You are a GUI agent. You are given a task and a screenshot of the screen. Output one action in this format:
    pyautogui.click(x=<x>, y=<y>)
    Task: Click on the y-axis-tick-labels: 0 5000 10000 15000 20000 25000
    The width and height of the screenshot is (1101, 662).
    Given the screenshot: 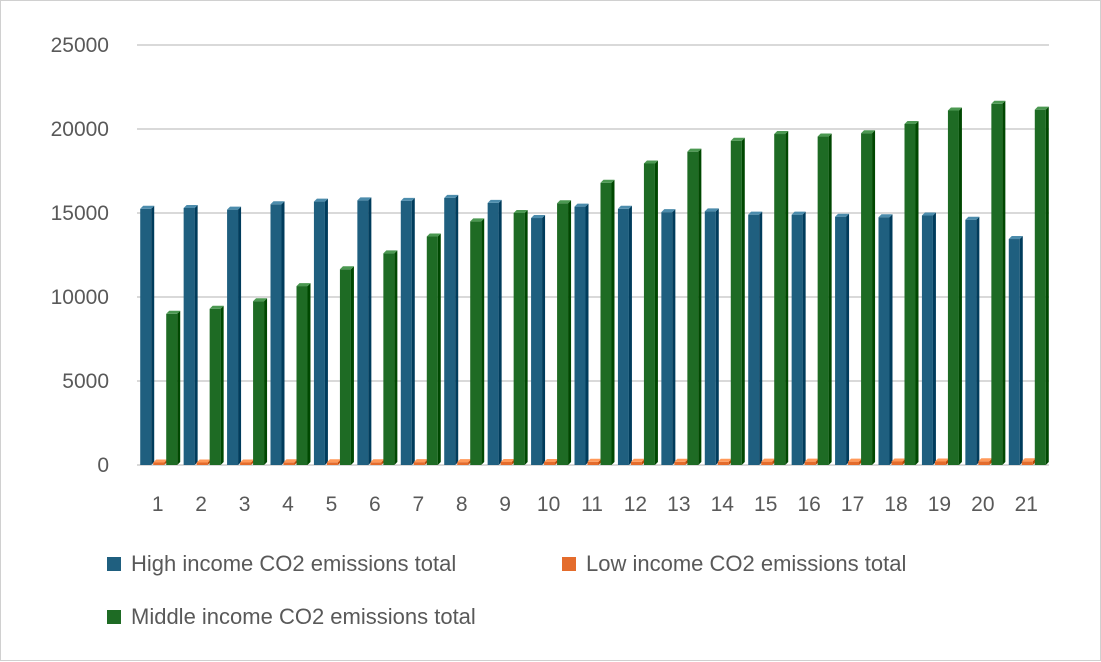 What is the action you would take?
    pyautogui.click(x=80, y=255)
    